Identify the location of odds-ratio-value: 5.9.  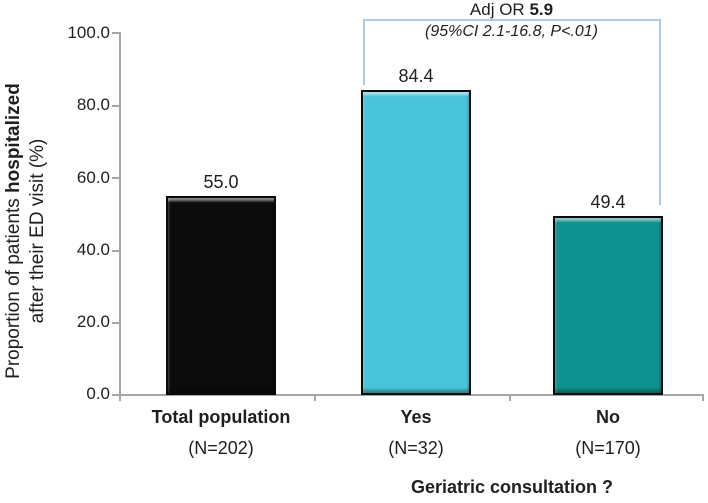
(541, 9).